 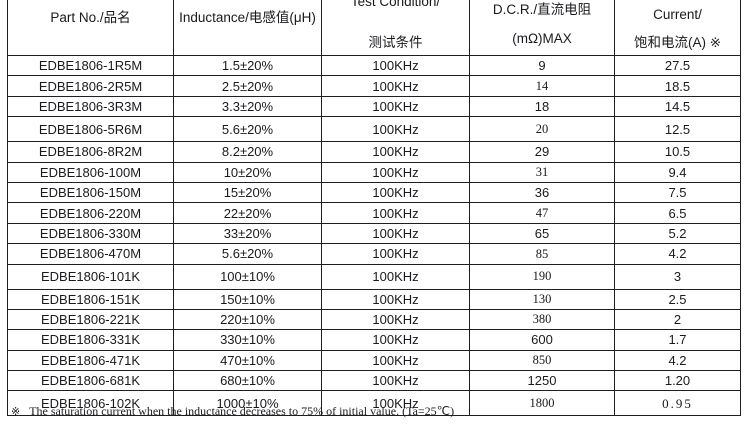 What do you see at coordinates (90, 152) in the screenshot?
I see `part-no-cell: EDBE1806-8R2M` at bounding box center [90, 152].